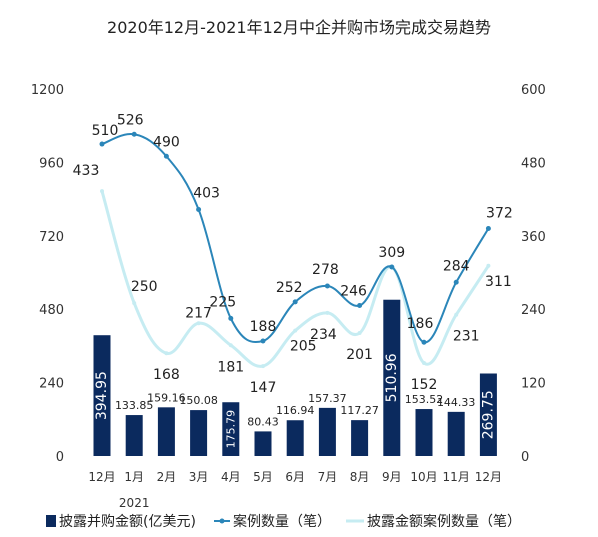 The image size is (598, 537). What do you see at coordinates (328, 477) in the screenshot?
I see `x-tick-label: 7月` at bounding box center [328, 477].